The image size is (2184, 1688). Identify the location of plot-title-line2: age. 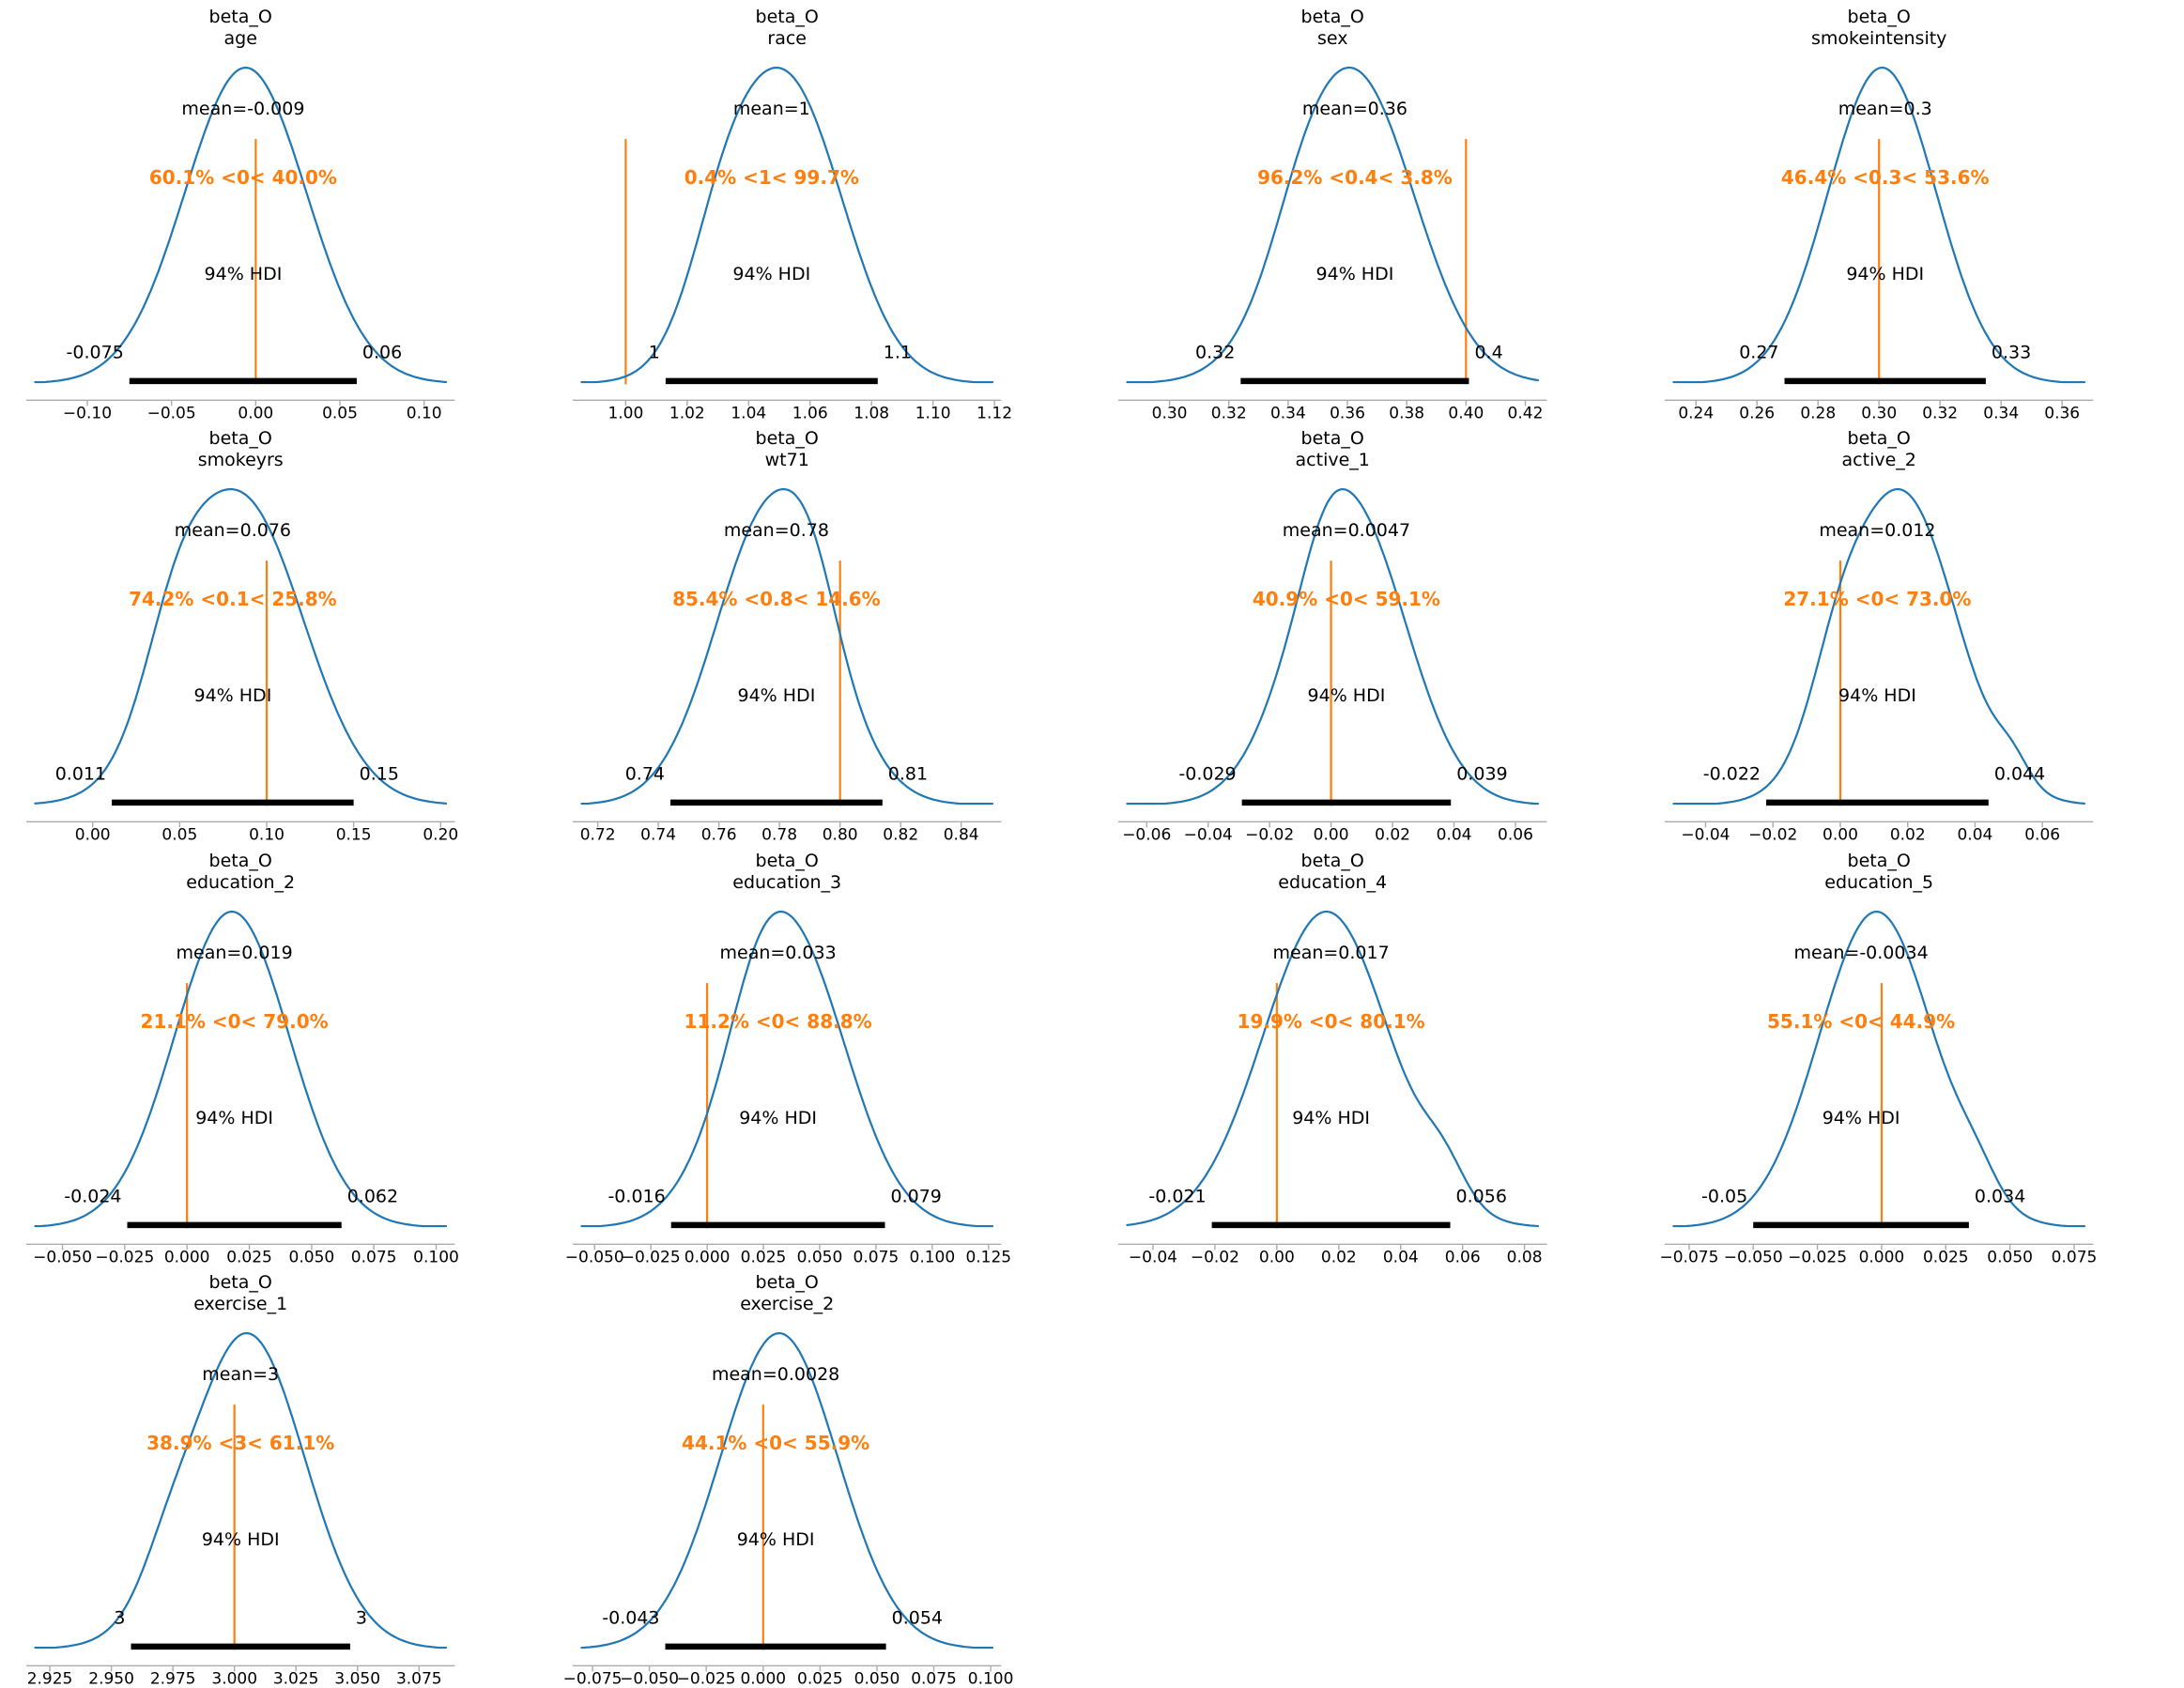
(240, 38).